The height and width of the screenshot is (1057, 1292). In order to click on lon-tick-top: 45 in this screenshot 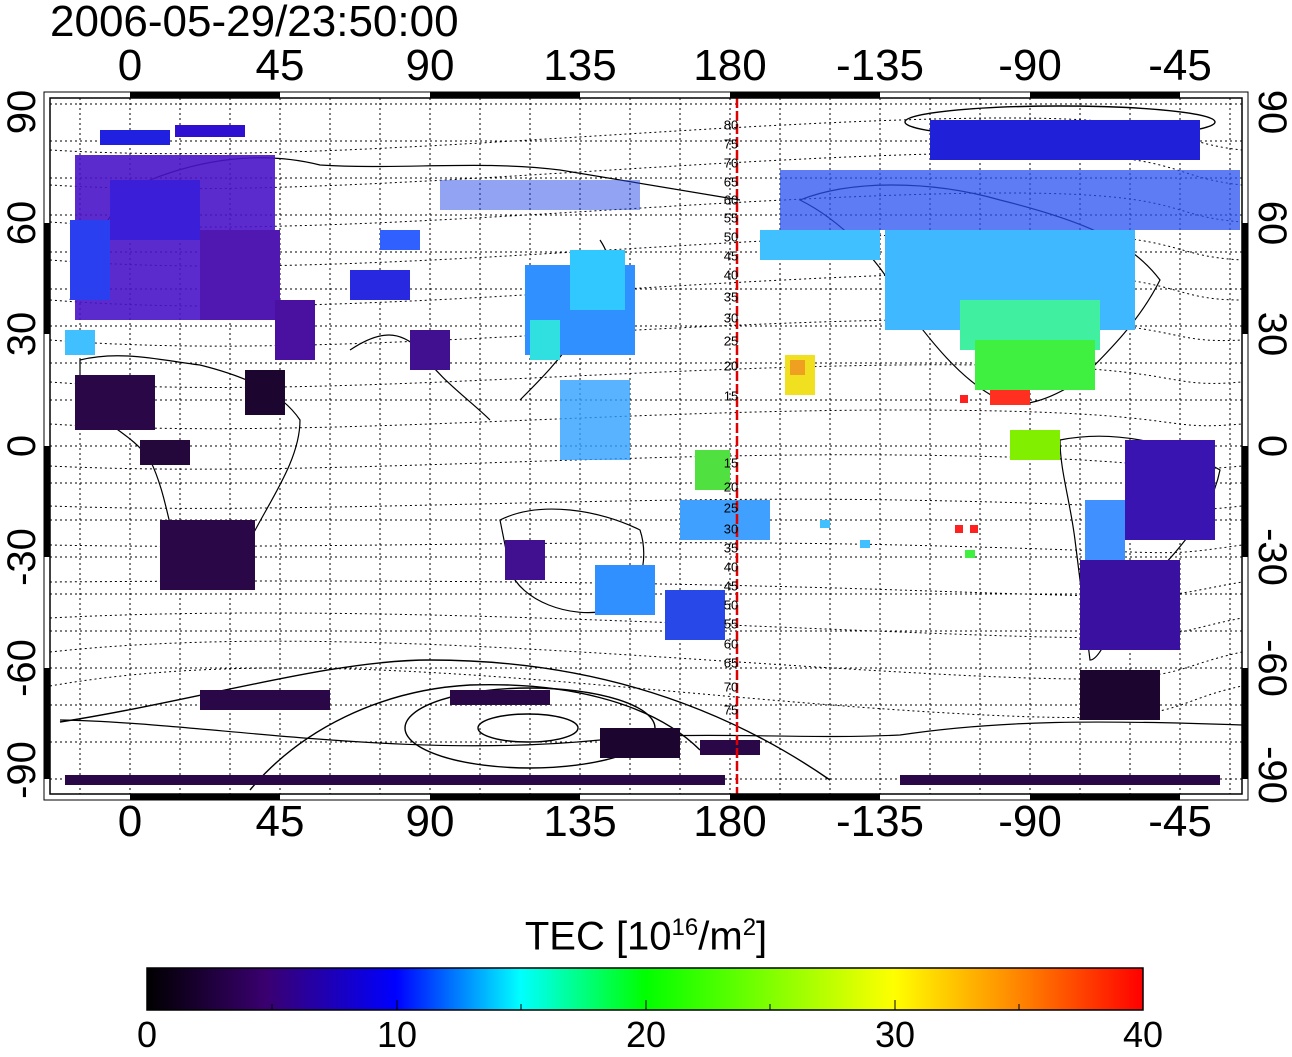, I will do `click(280, 65)`.